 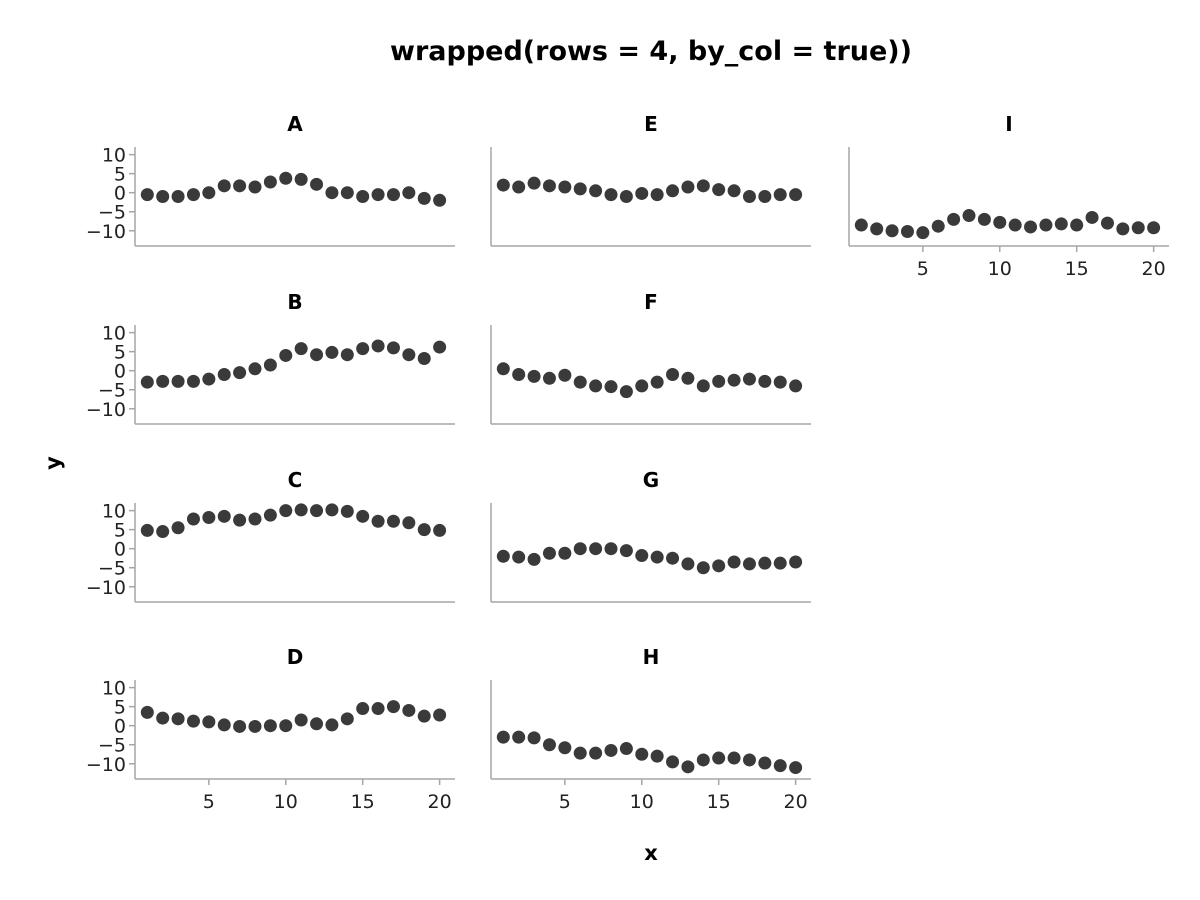 What do you see at coordinates (651, 302) in the screenshot?
I see `panel-title: F` at bounding box center [651, 302].